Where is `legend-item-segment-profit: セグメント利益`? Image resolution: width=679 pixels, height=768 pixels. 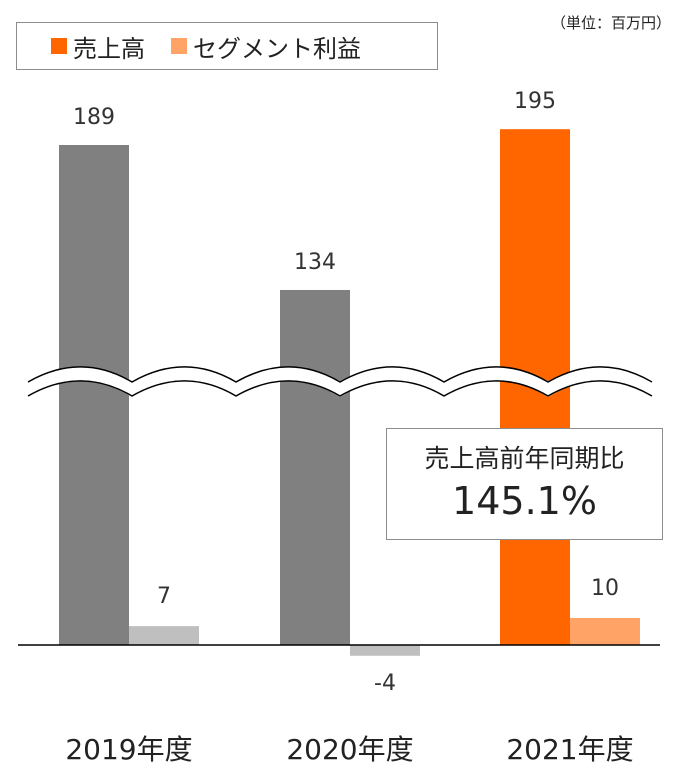 legend-item-segment-profit: セグメント利益 is located at coordinates (266, 46).